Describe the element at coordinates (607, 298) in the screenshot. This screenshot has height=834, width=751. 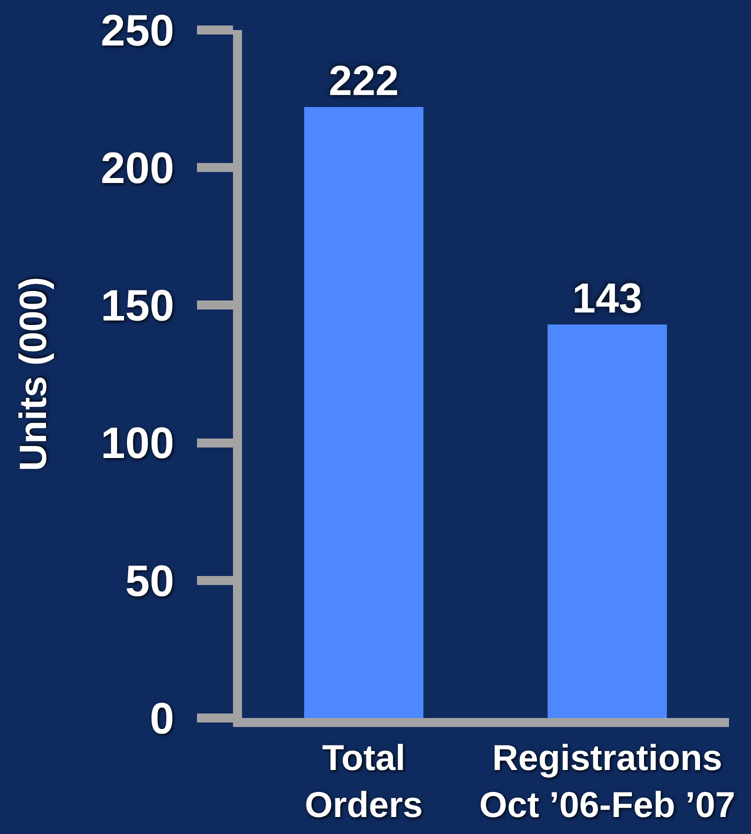
I see `data-label: 143` at that location.